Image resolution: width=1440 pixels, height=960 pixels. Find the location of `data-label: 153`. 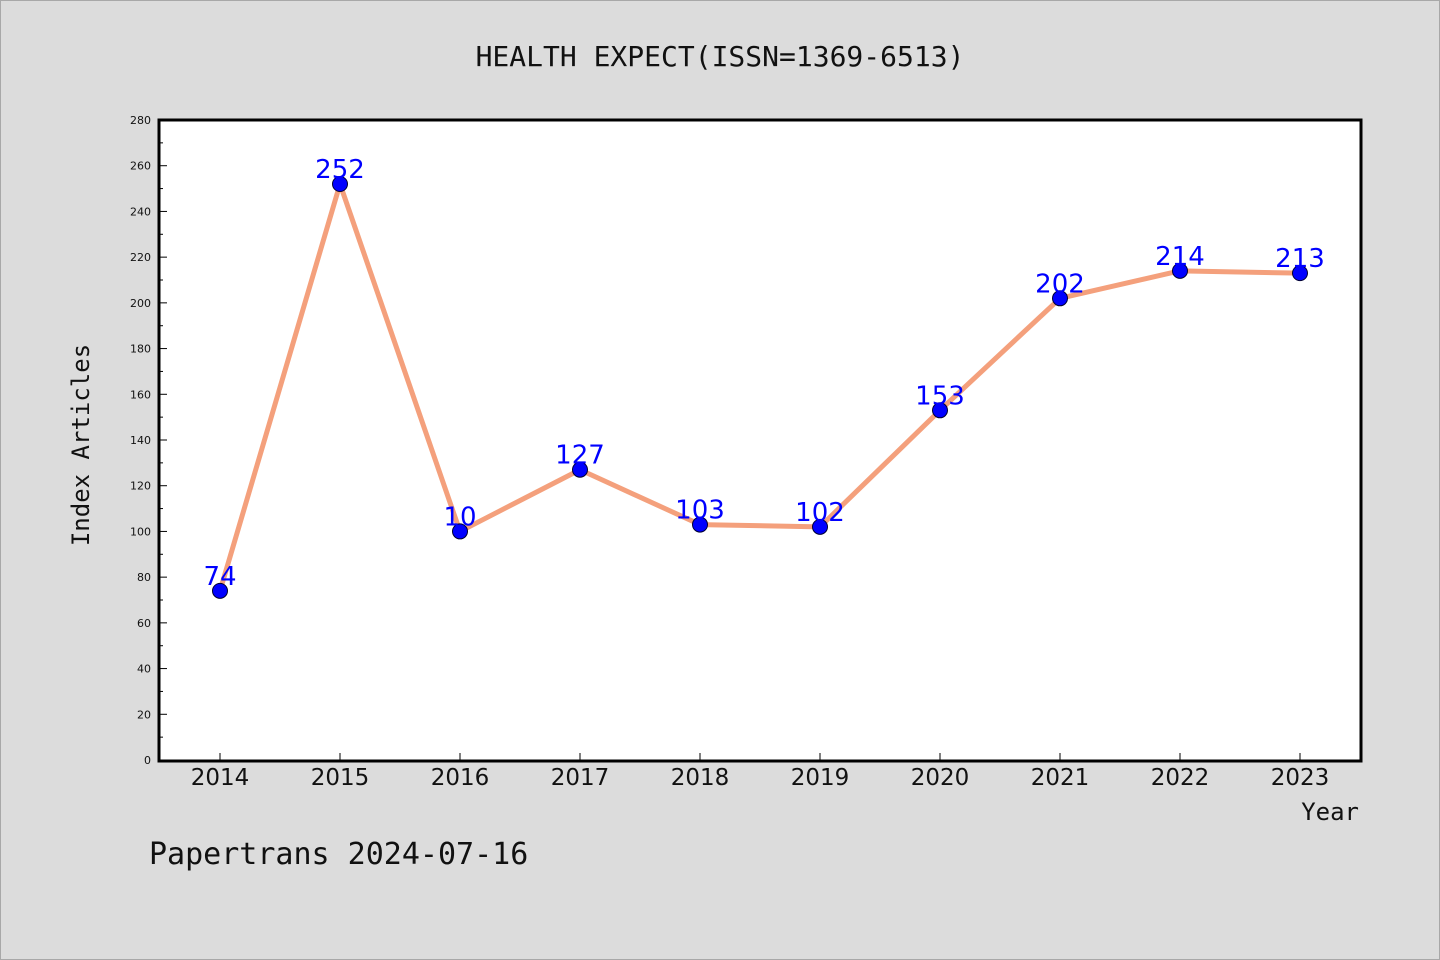

data-label: 153 is located at coordinates (940, 396).